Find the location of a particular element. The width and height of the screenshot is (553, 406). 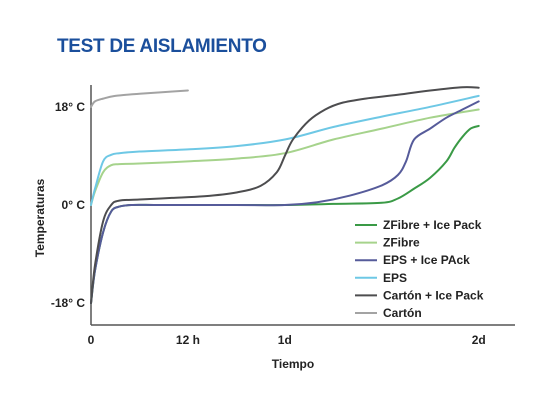

legend-label-carton-ice-pack: Cartón + Ice Pack is located at coordinates (433, 295).